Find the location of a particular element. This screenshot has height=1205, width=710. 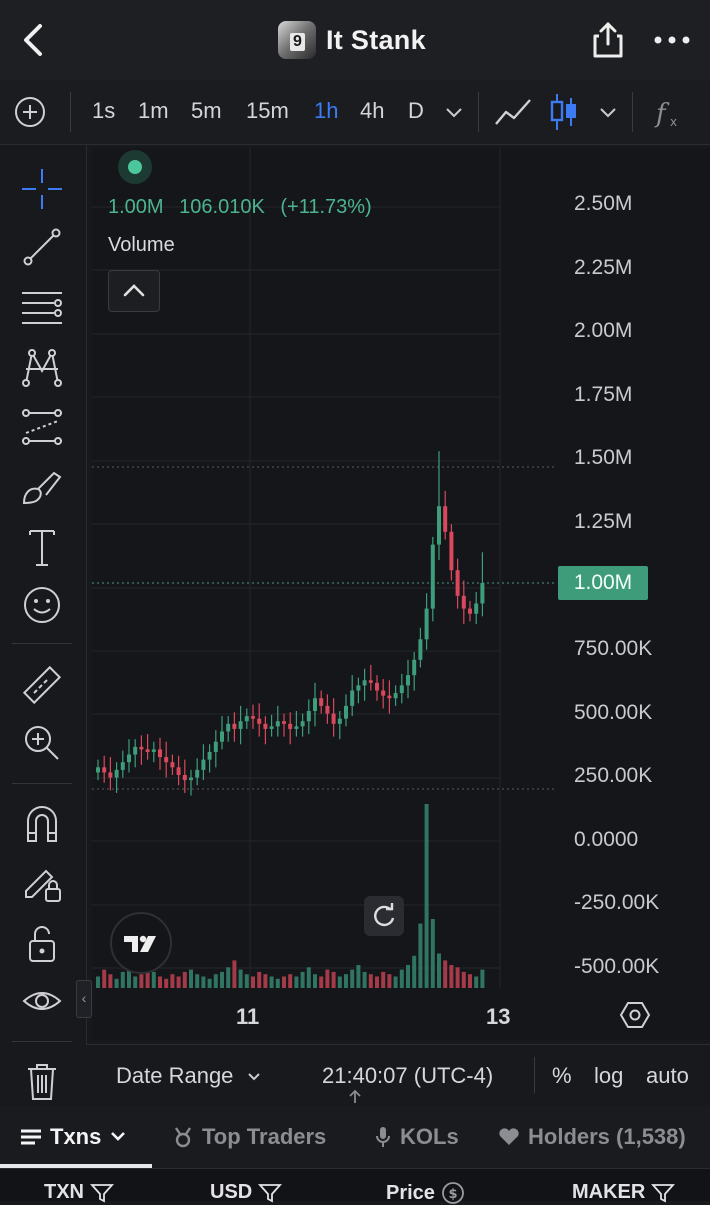

eye-icon is located at coordinates (42, 1001).